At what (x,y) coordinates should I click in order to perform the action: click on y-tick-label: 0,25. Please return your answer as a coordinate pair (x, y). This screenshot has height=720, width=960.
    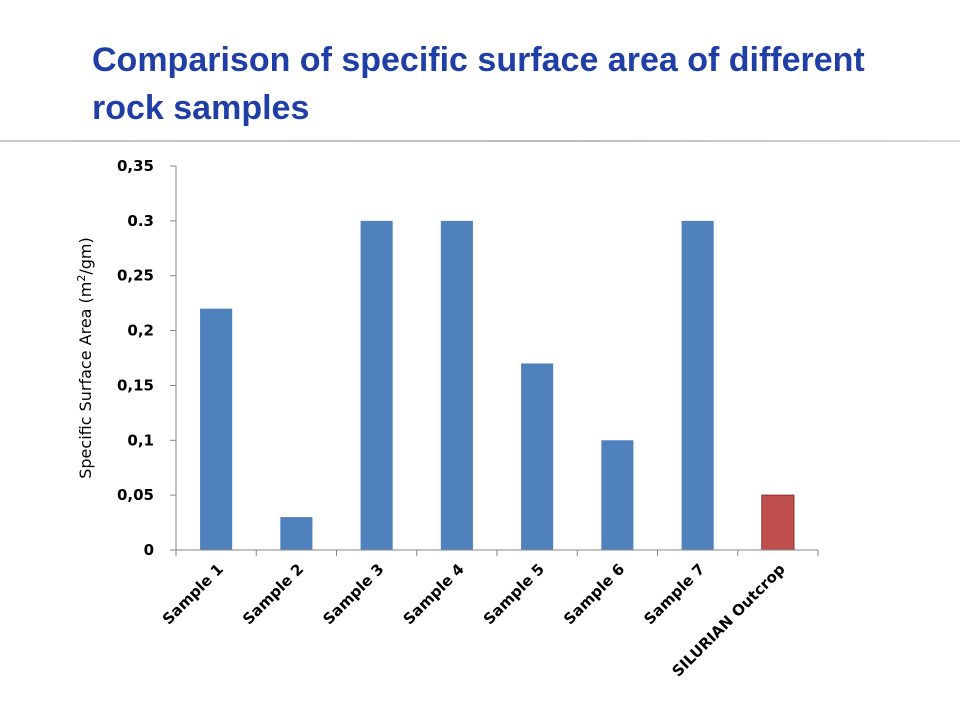
    Looking at the image, I should click on (135, 276).